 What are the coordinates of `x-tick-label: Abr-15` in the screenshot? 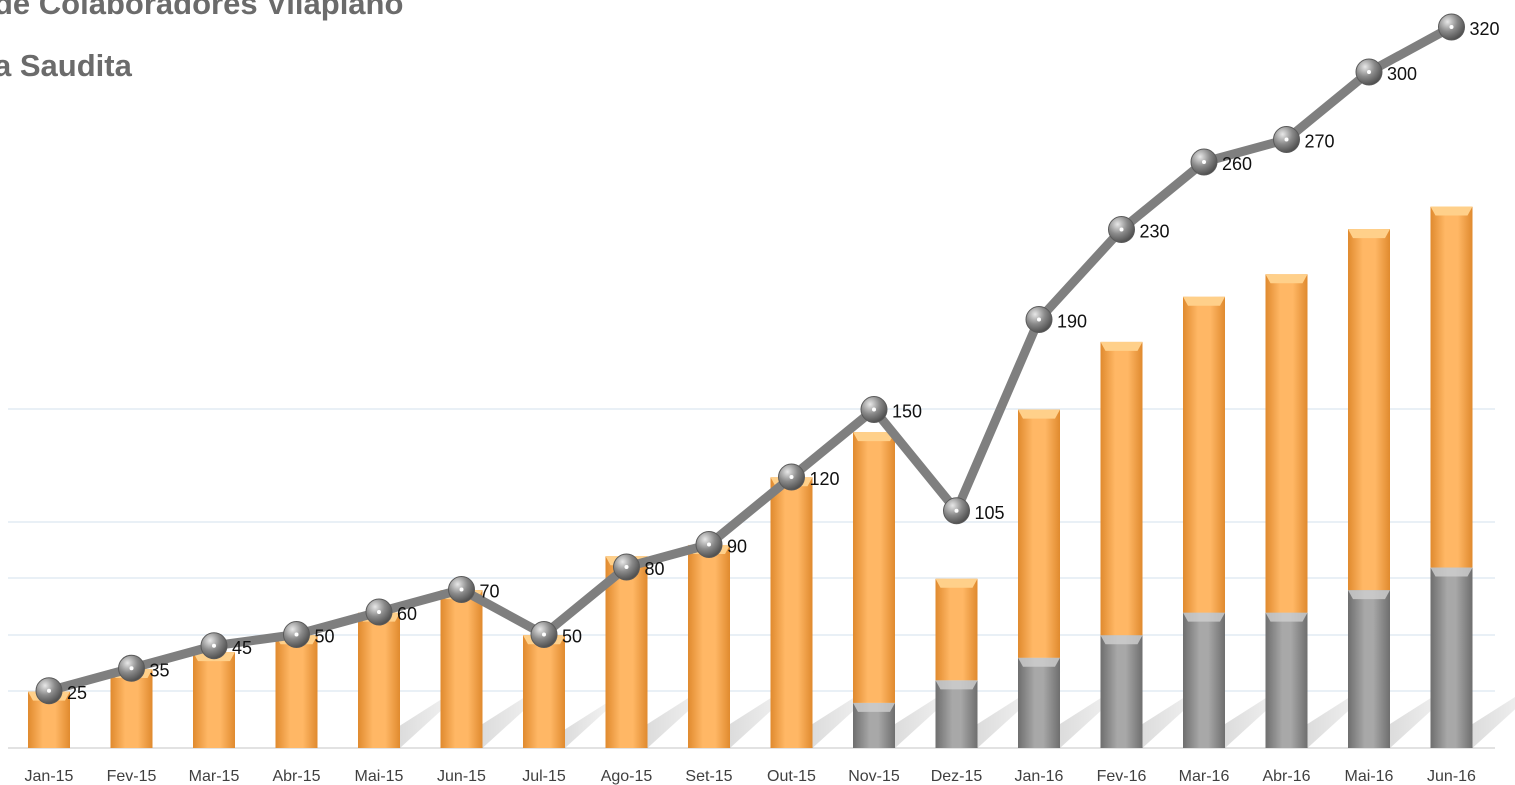 It's located at (296, 776).